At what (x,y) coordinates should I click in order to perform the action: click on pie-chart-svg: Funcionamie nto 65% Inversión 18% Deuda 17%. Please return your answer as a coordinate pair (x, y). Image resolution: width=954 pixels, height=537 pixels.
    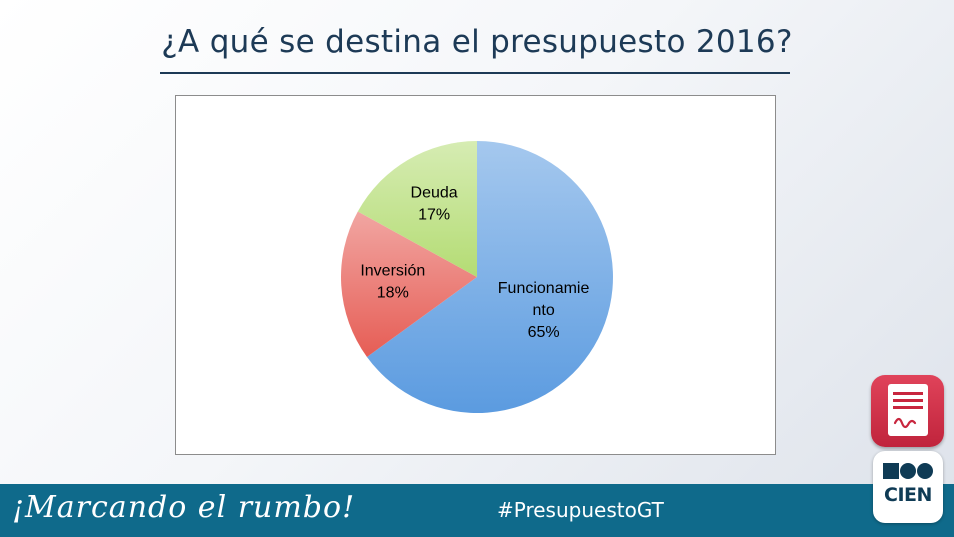
    Looking at the image, I should click on (476, 277).